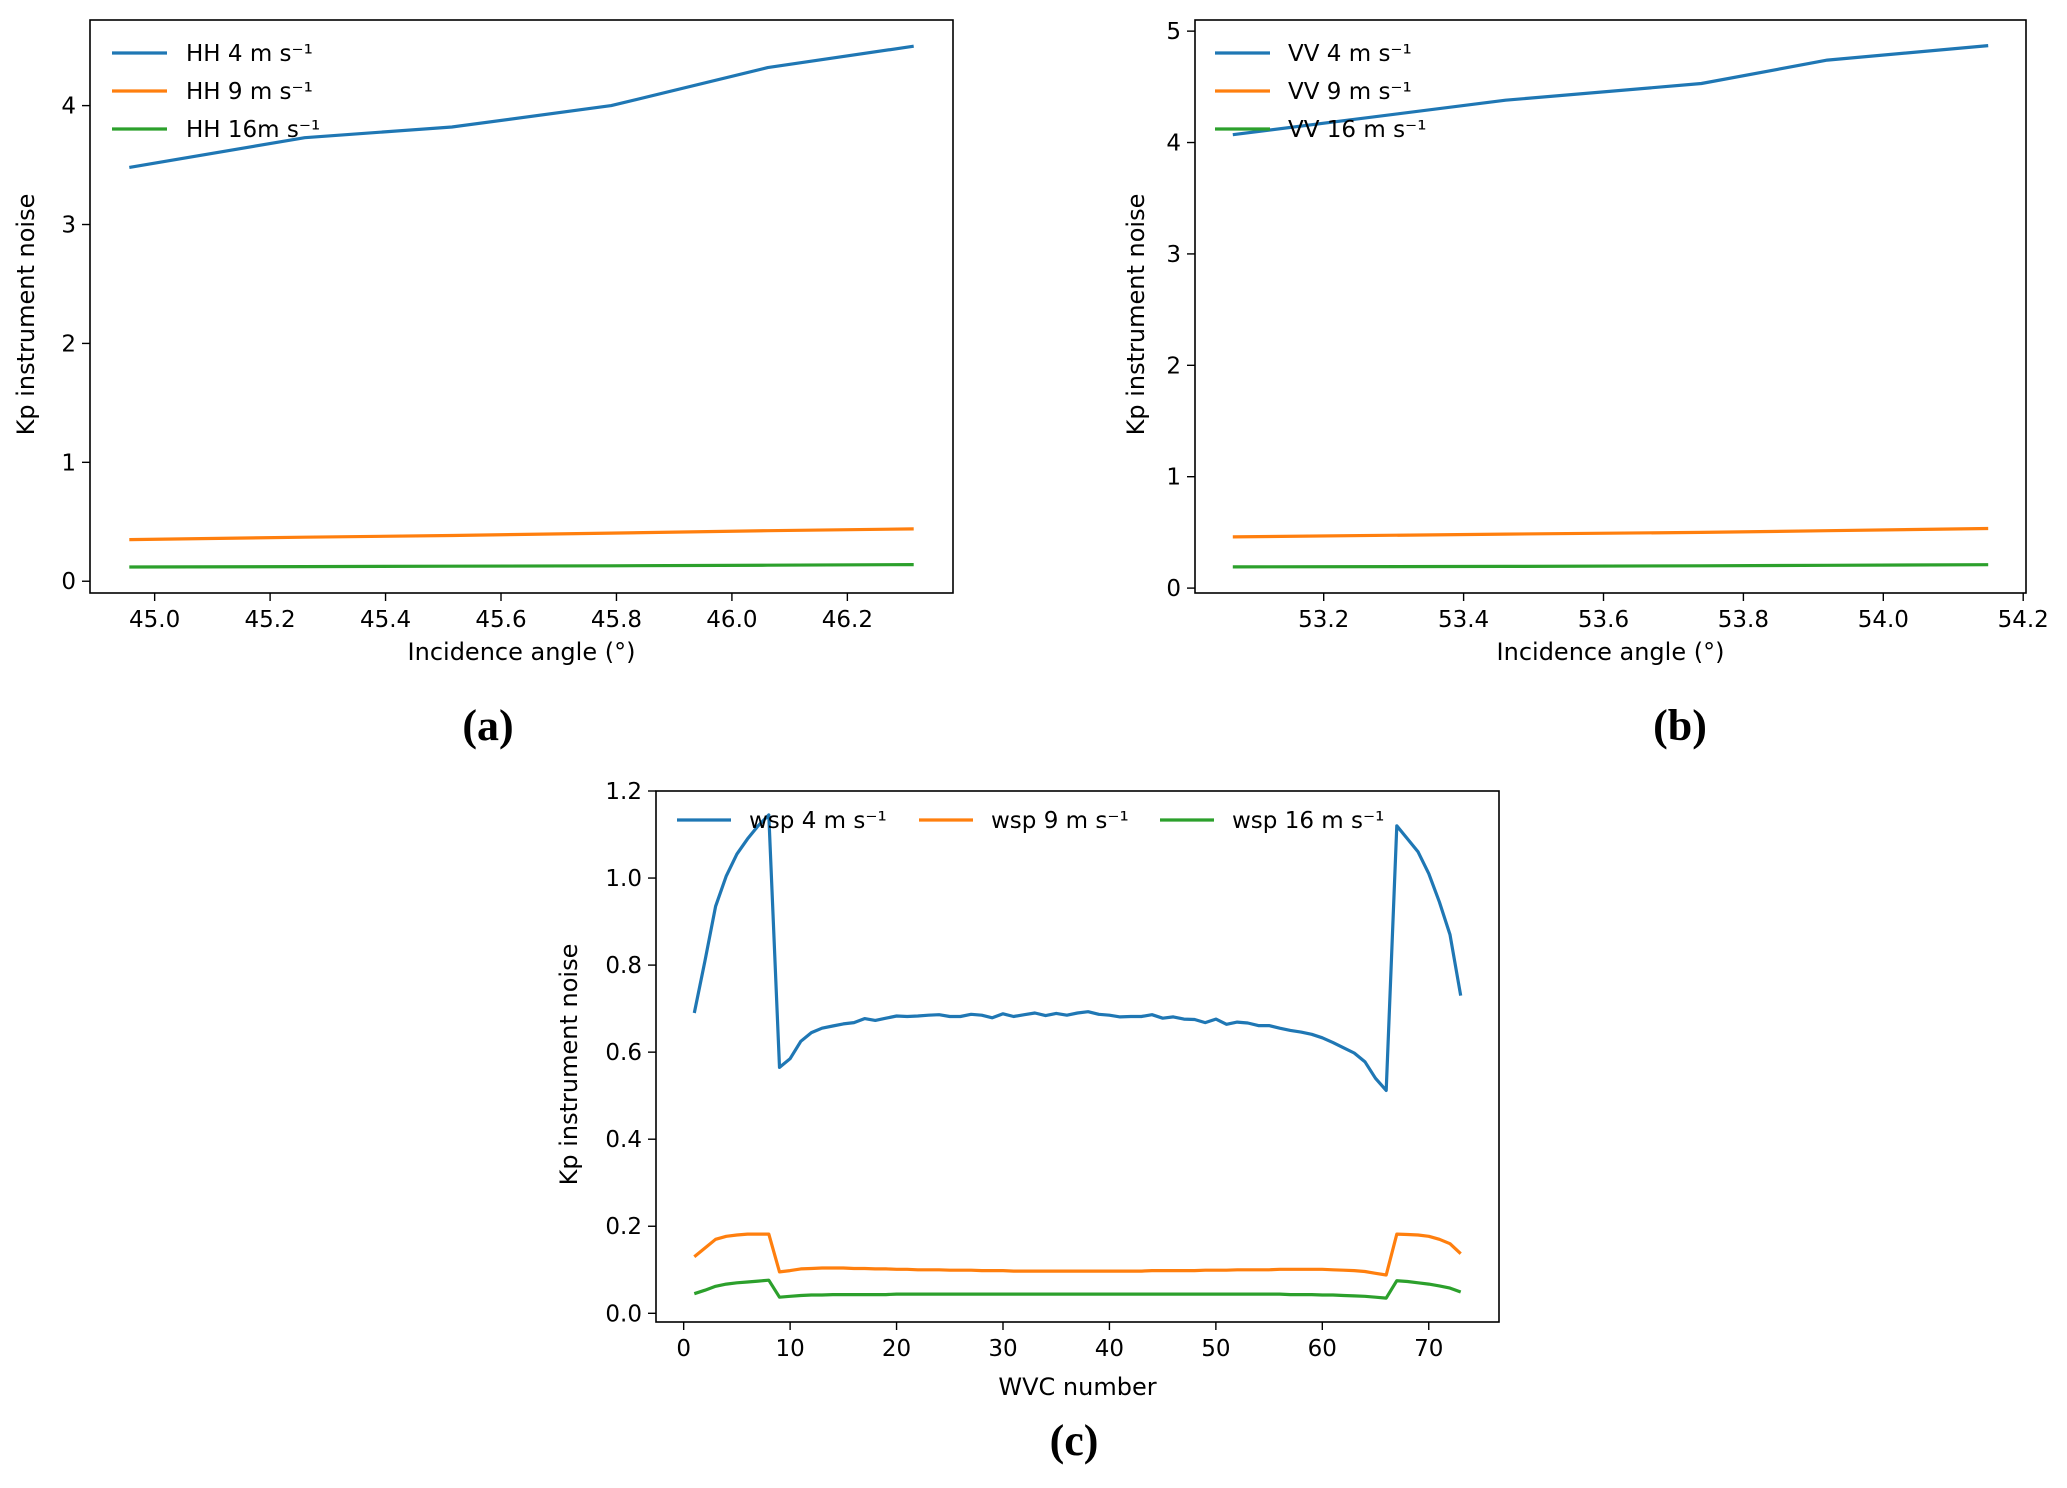  Describe the element at coordinates (683, 1349) in the screenshot. I see `x-tick-label: 0` at that location.